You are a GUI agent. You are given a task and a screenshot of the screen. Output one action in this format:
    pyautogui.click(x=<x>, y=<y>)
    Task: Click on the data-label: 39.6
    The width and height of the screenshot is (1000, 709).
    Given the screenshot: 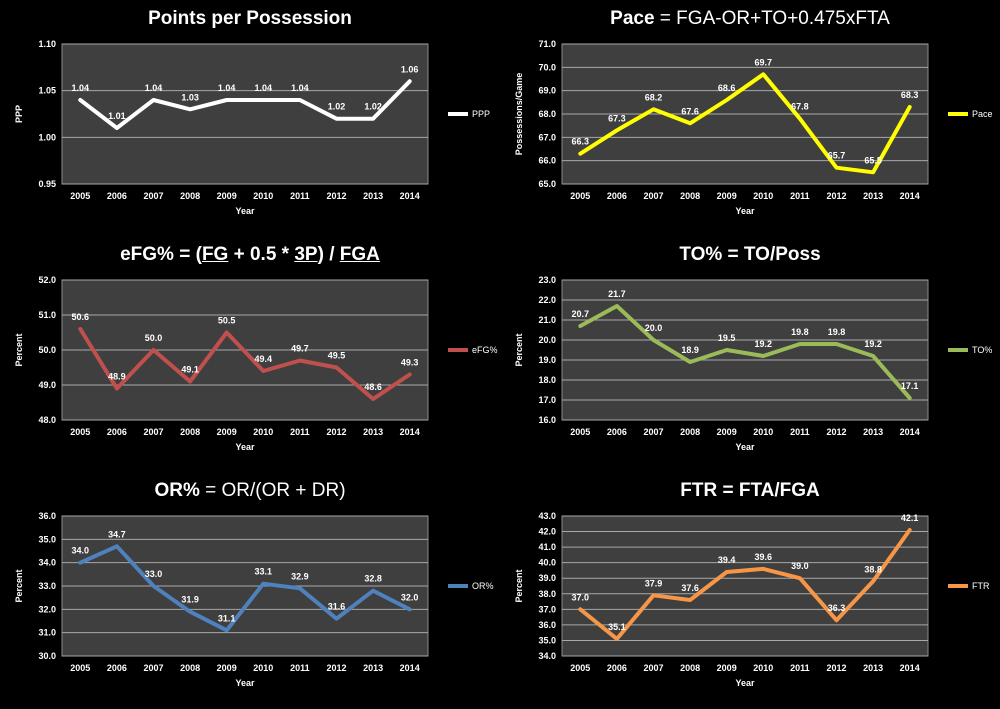 What is the action you would take?
    pyautogui.click(x=764, y=557)
    